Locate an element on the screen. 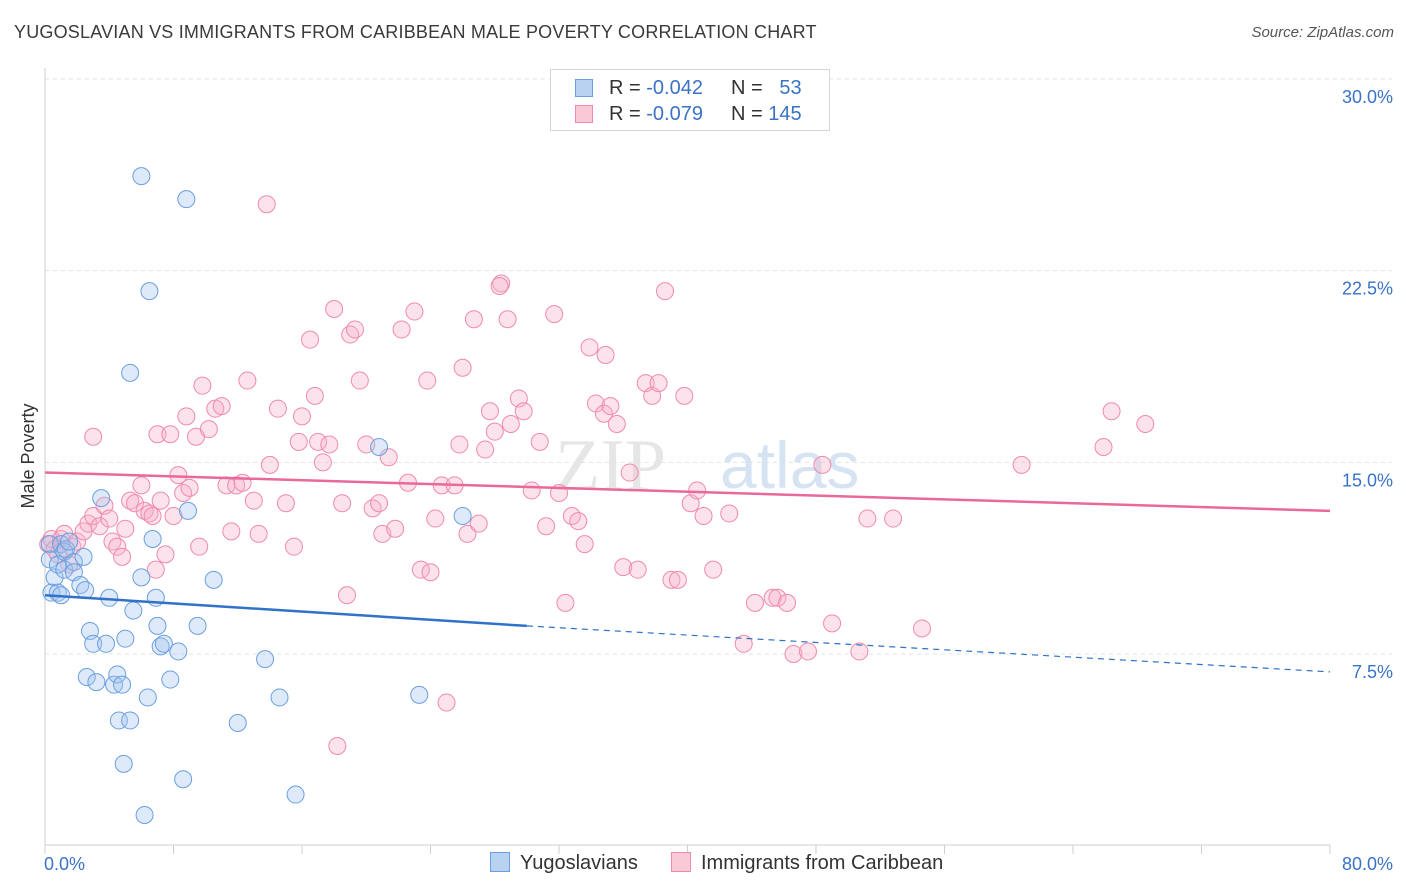 Image resolution: width=1406 pixels, height=892 pixels. legend-item-yugoslavians: Yugoslavians is located at coordinates (564, 863).